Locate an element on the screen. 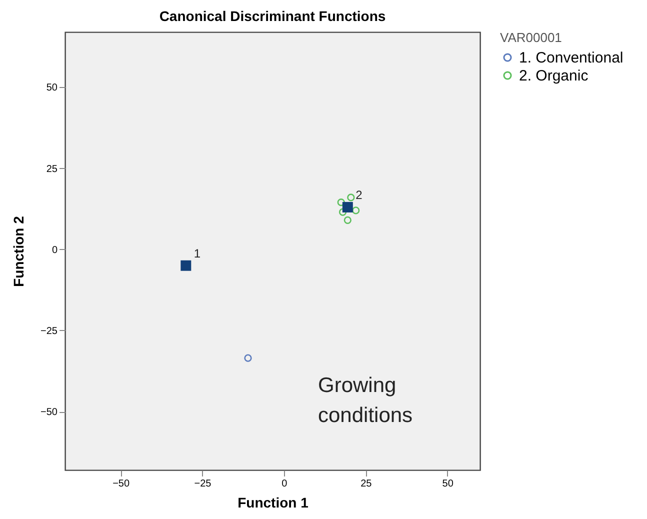 The width and height of the screenshot is (647, 519). x-tick-label: 50 is located at coordinates (448, 484).